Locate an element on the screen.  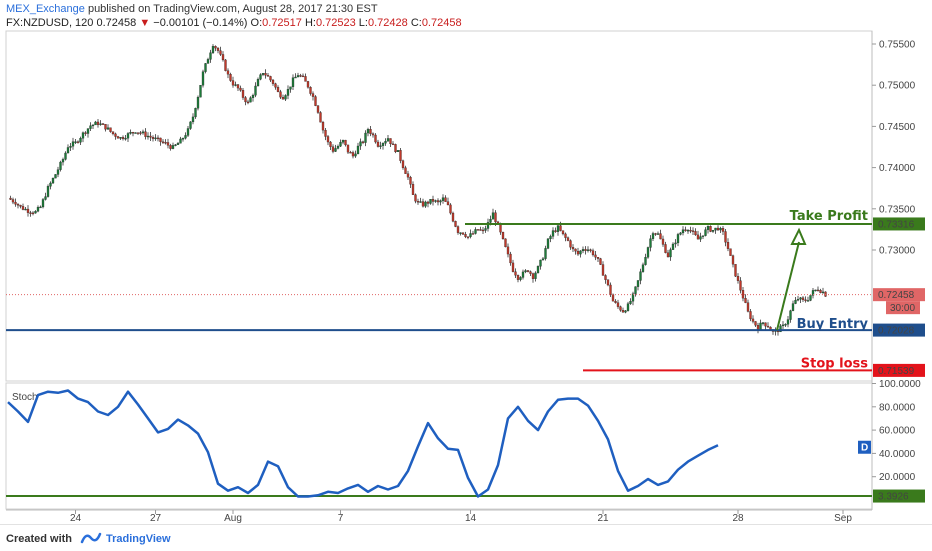
tradingview-brand-link: TradingView is located at coordinates (138, 539).